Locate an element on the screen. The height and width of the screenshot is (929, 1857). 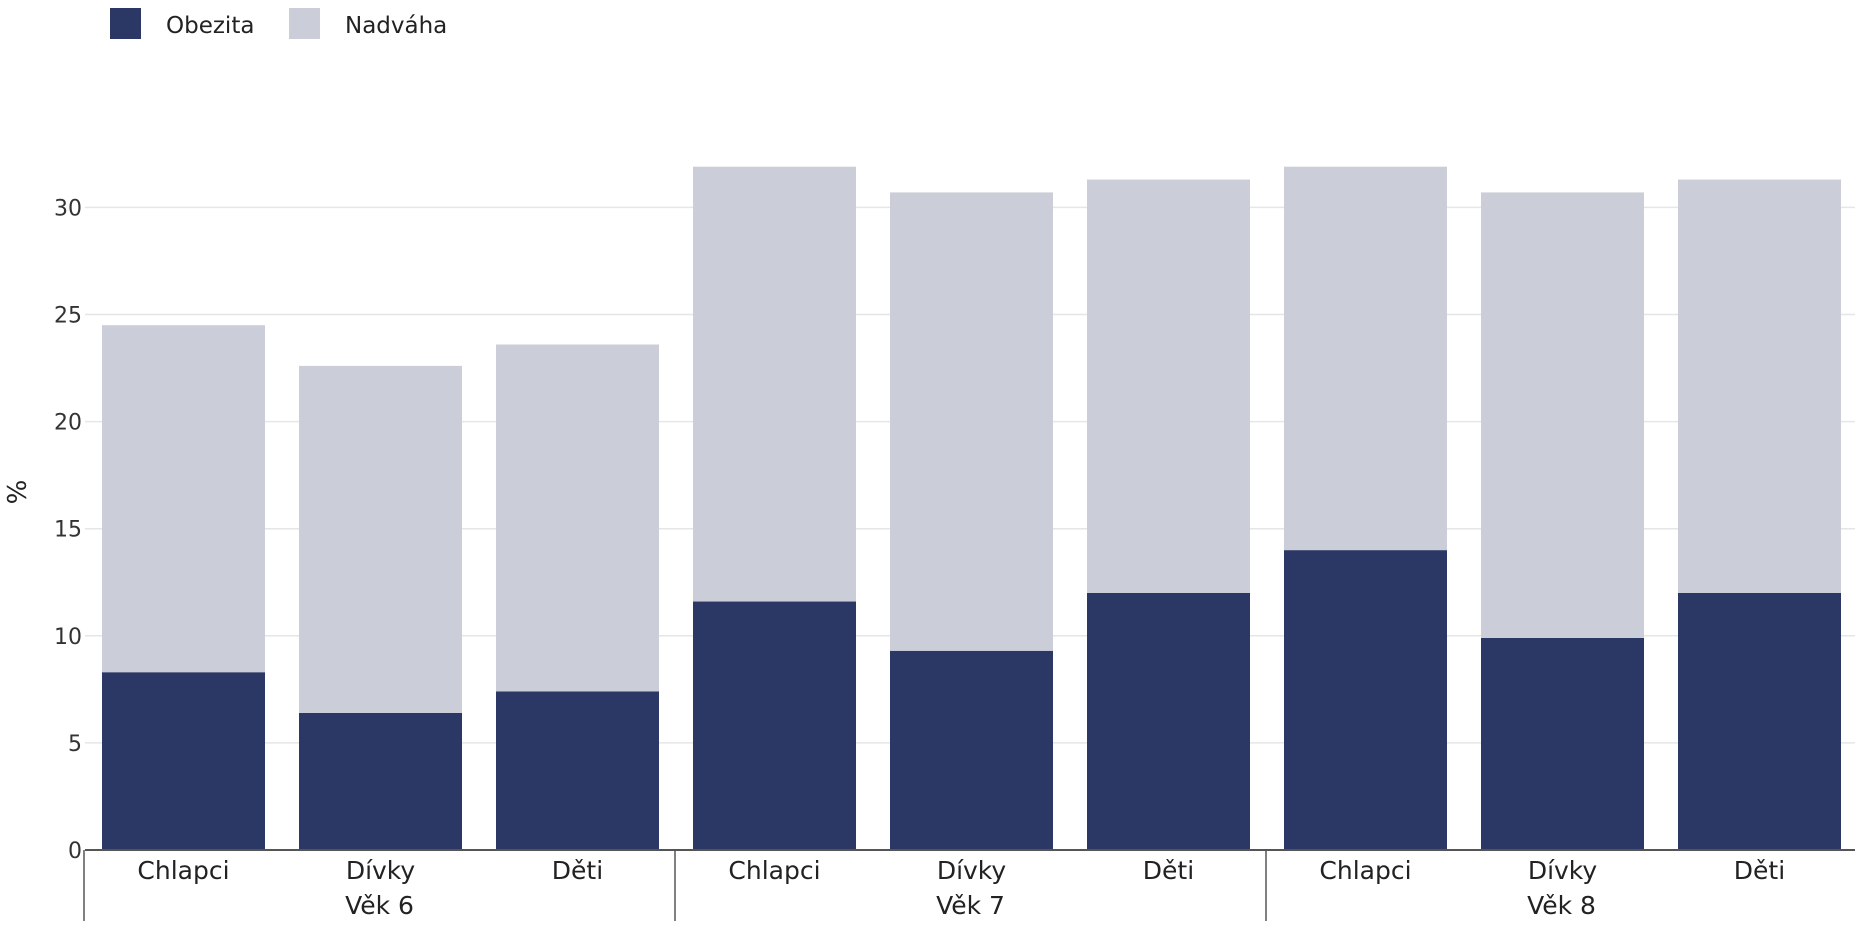
legend-swatch-nadváha is located at coordinates (304, 23).